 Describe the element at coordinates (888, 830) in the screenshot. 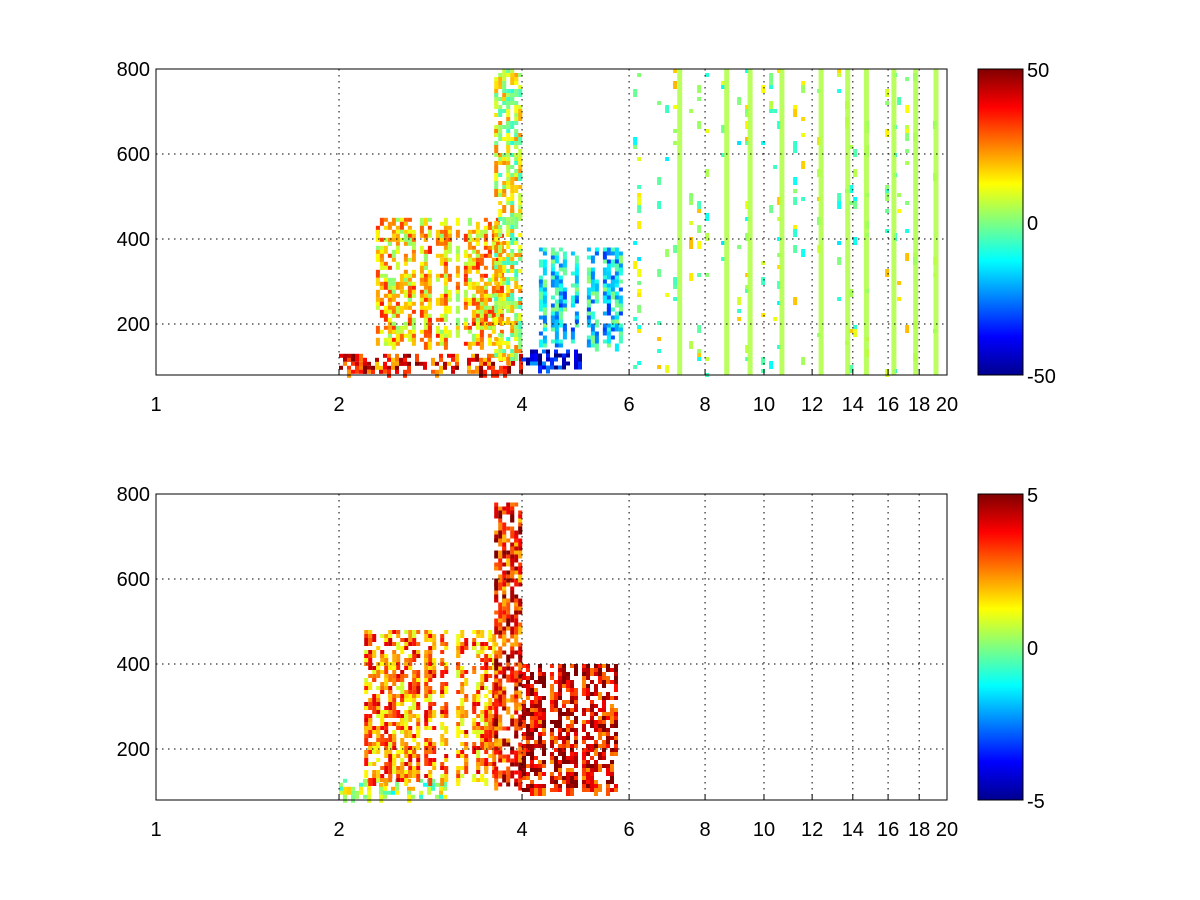

I see `x-tick-label: 16` at that location.